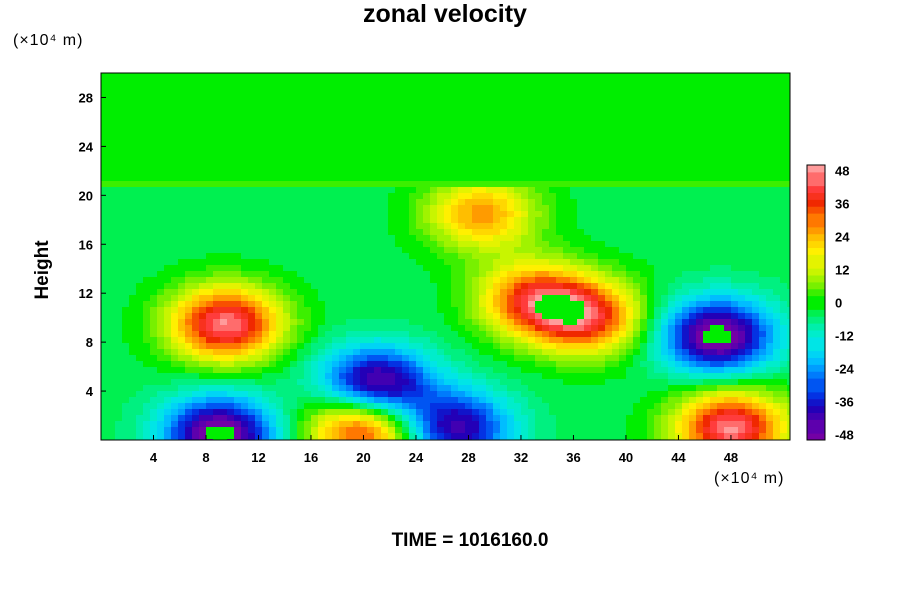  What do you see at coordinates (521, 457) in the screenshot?
I see `x-tick-label: 32` at bounding box center [521, 457].